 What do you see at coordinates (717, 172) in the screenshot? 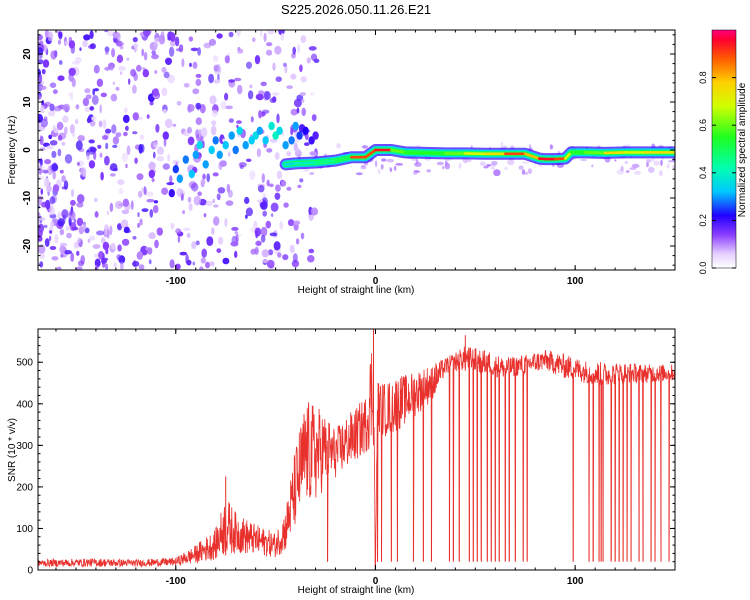
I see `colorbar-ticks: 0.0 0.2 0.4 0.6 0.8` at bounding box center [717, 172].